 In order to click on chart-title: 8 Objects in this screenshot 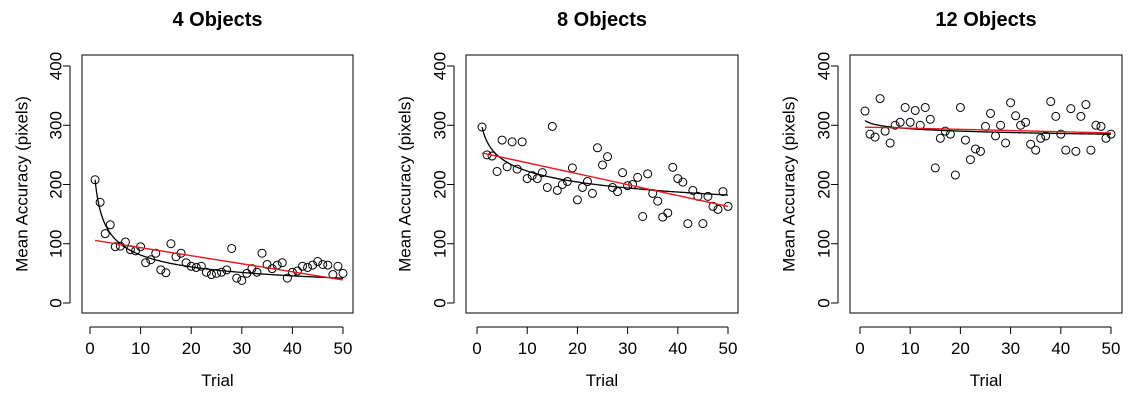, I will do `click(602, 20)`.